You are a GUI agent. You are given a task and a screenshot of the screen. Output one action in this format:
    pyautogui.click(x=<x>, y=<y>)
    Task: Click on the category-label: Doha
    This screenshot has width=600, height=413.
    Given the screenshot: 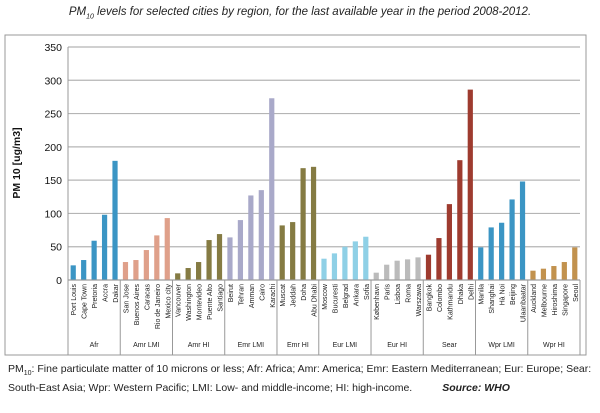 What is the action you would take?
    pyautogui.click(x=304, y=292)
    